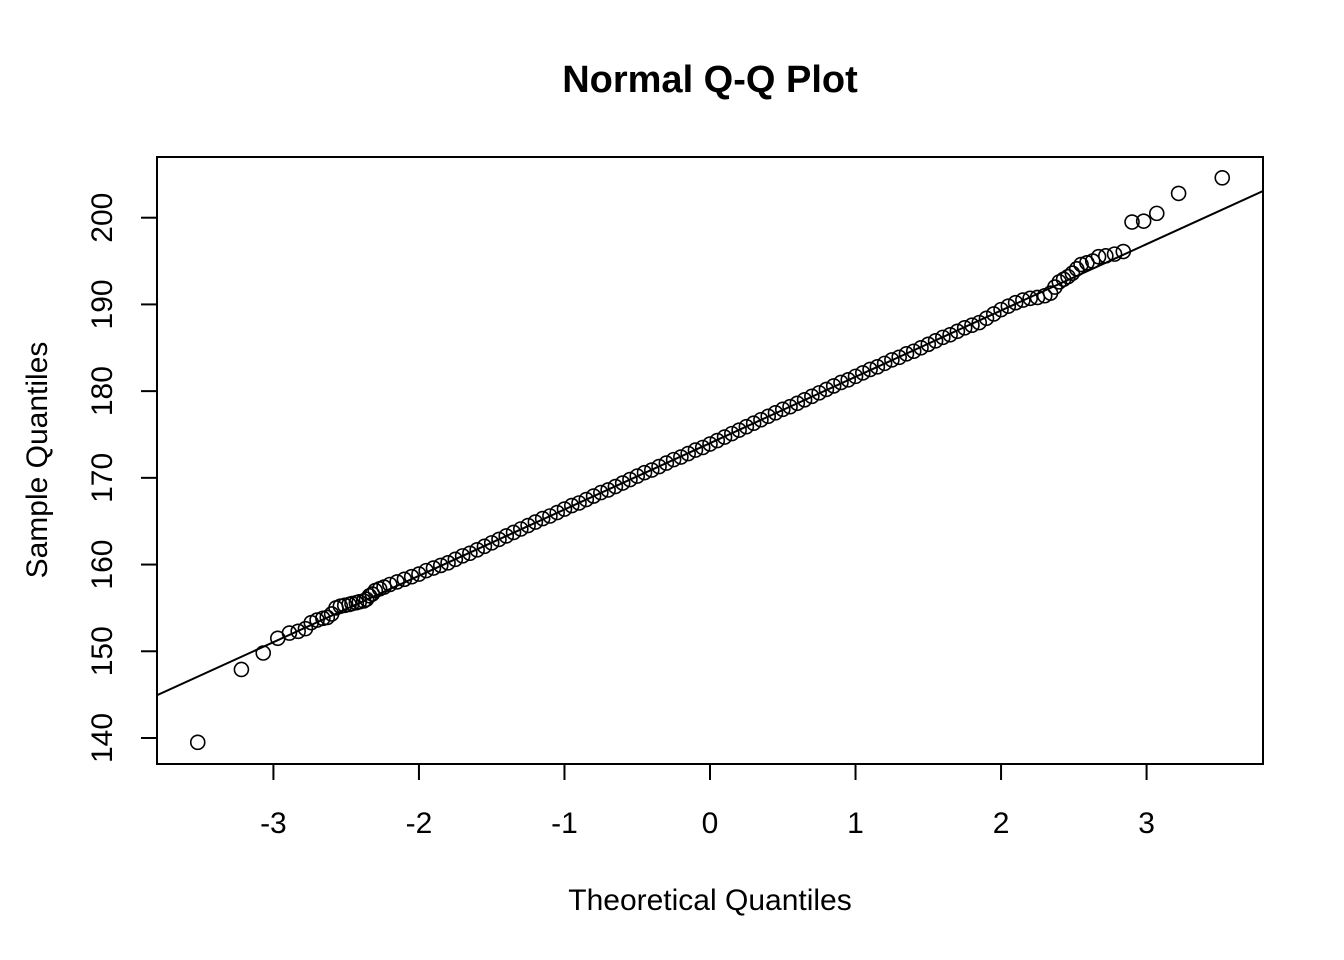 The height and width of the screenshot is (960, 1344). I want to click on y-tick-label: 140, so click(102, 738).